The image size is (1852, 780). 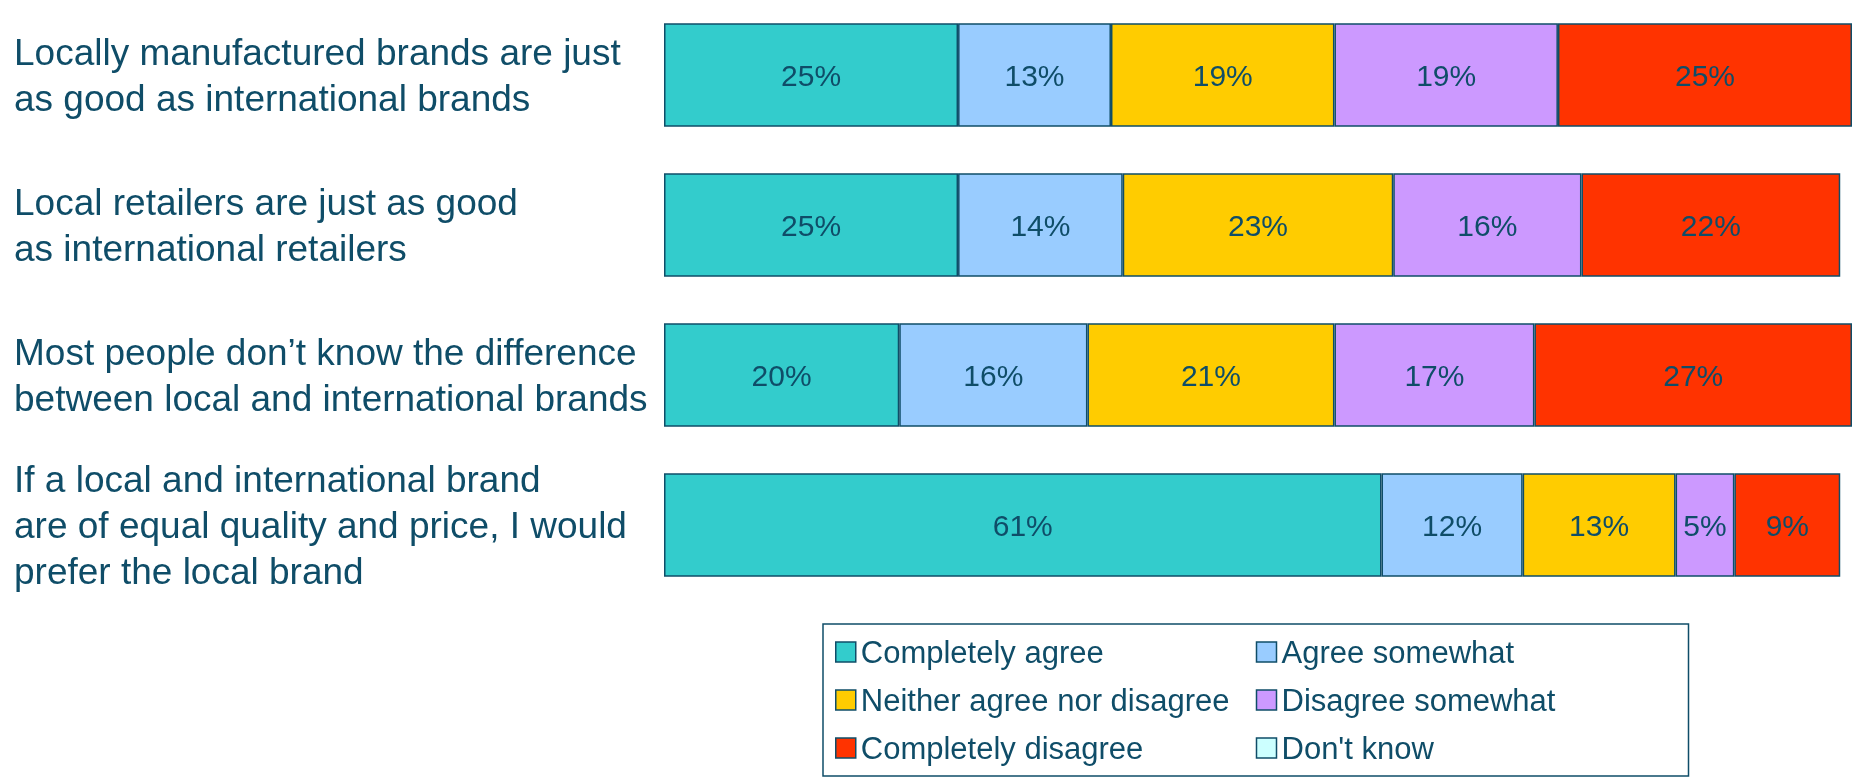 What do you see at coordinates (1002, 748) in the screenshot?
I see `legend-label: Completely disagree` at bounding box center [1002, 748].